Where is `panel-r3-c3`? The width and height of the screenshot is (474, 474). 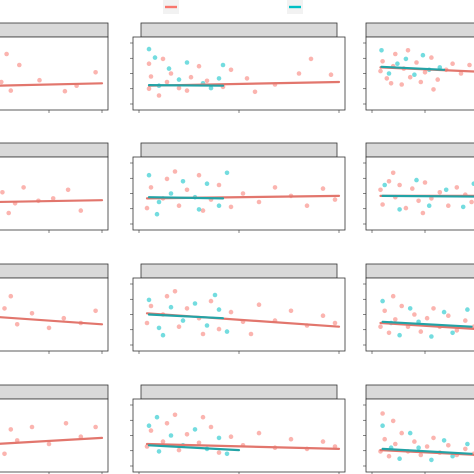
panel-r3-c3 is located at coordinates (418, 308).